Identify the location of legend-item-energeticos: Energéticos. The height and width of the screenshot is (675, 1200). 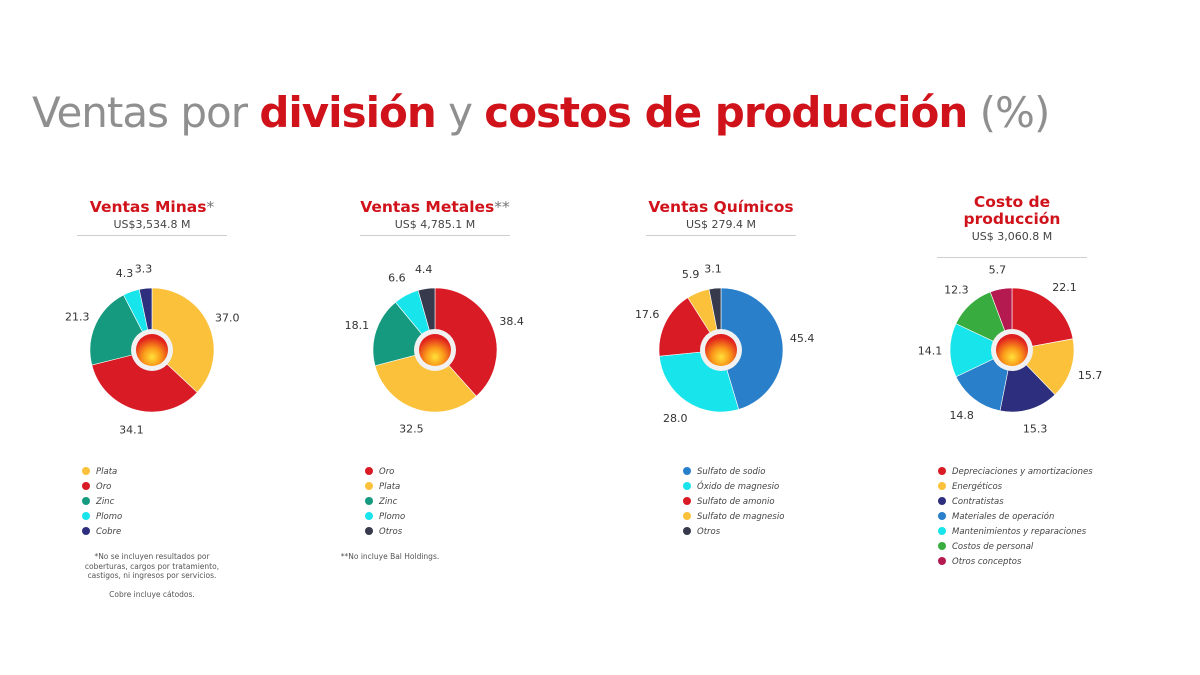
(1013, 487).